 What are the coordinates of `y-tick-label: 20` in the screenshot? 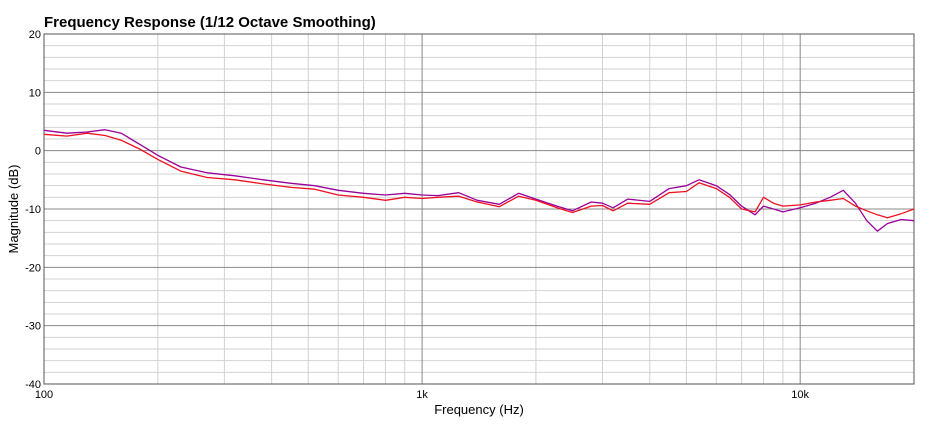 It's located at (35, 35).